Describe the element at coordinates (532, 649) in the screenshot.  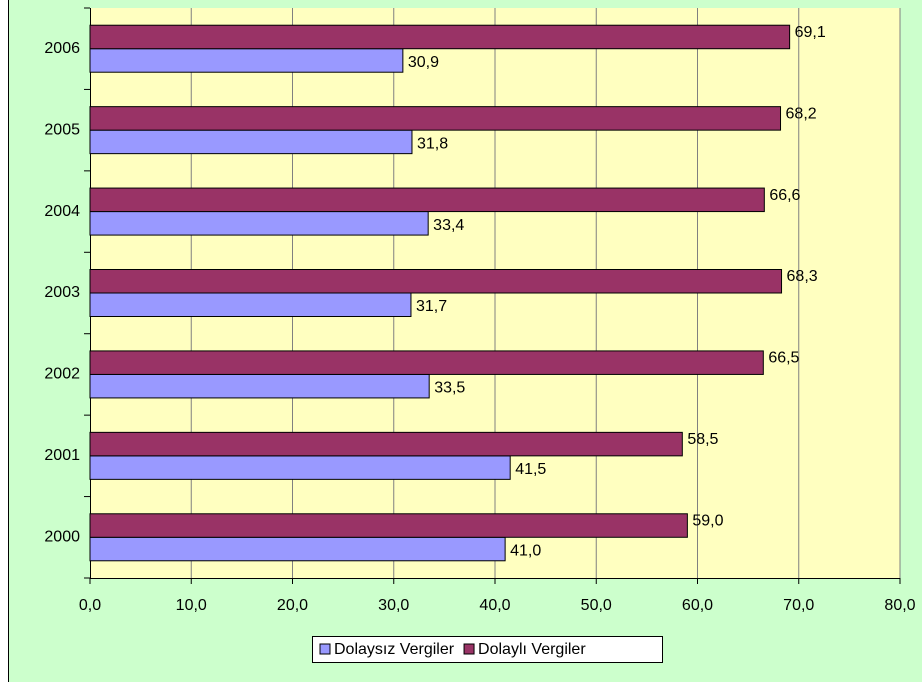
I see `legend-label: Dolaylı Vergiler` at that location.